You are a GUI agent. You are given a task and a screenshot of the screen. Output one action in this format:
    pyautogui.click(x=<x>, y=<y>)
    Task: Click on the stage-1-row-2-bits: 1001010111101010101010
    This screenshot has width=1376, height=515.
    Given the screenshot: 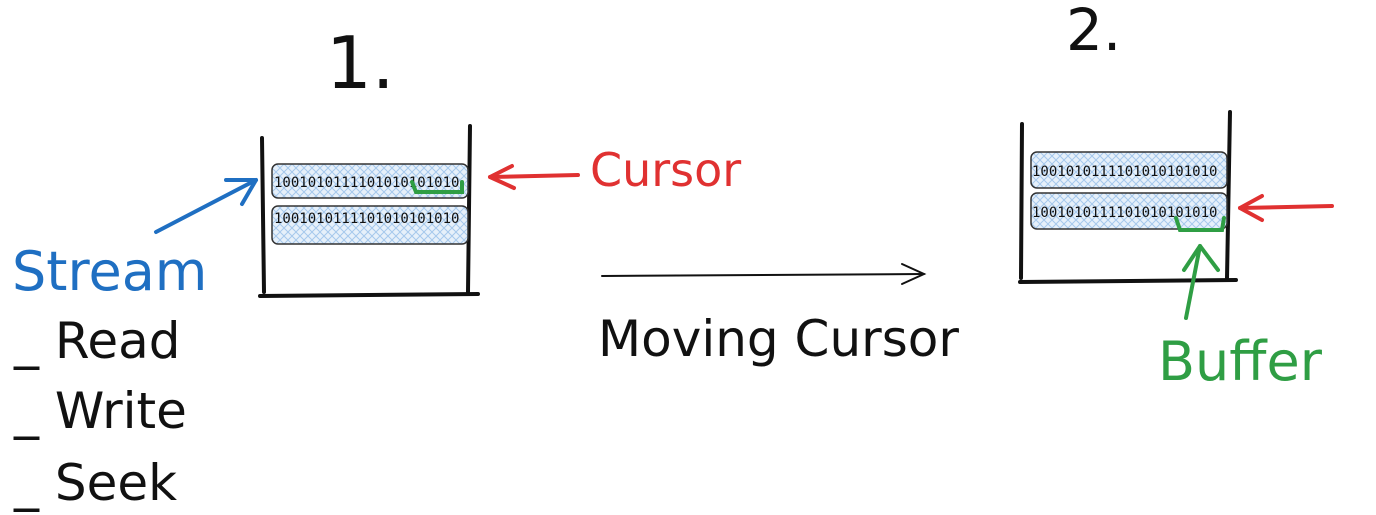 What is the action you would take?
    pyautogui.click(x=366, y=219)
    